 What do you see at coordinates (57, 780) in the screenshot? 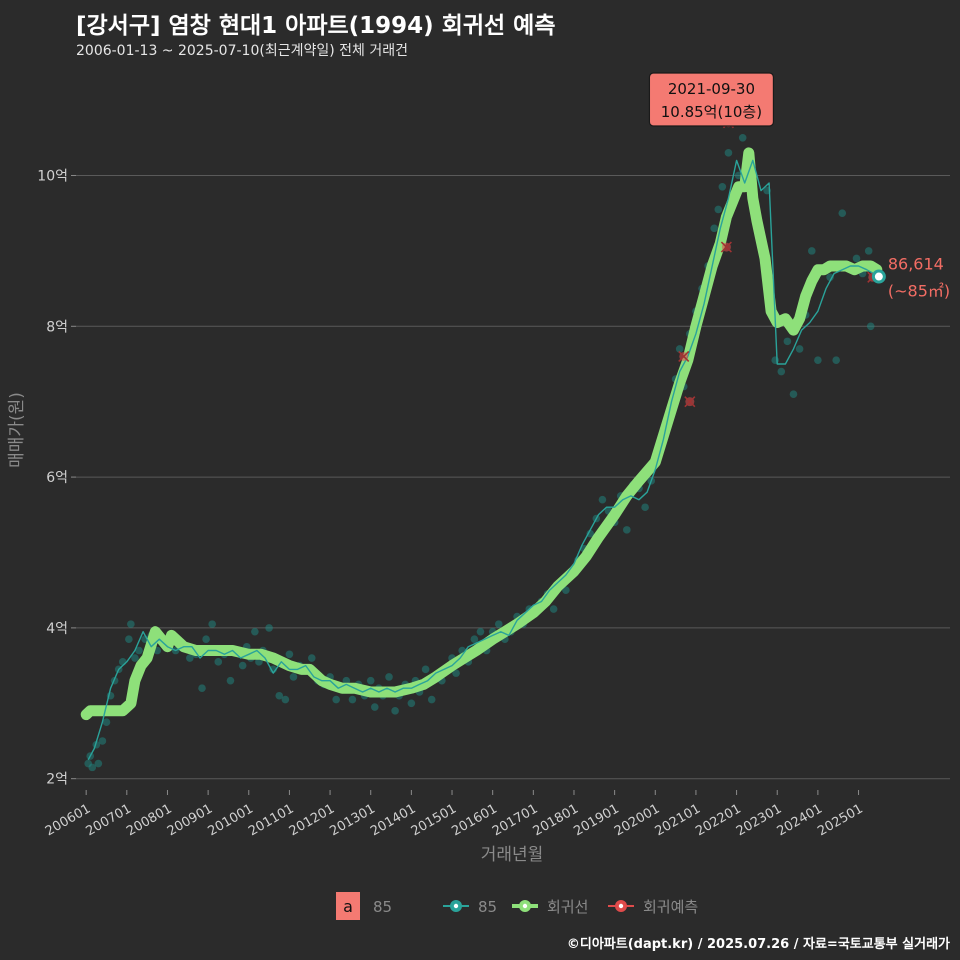
I see `y-tick-label: 2억` at bounding box center [57, 780].